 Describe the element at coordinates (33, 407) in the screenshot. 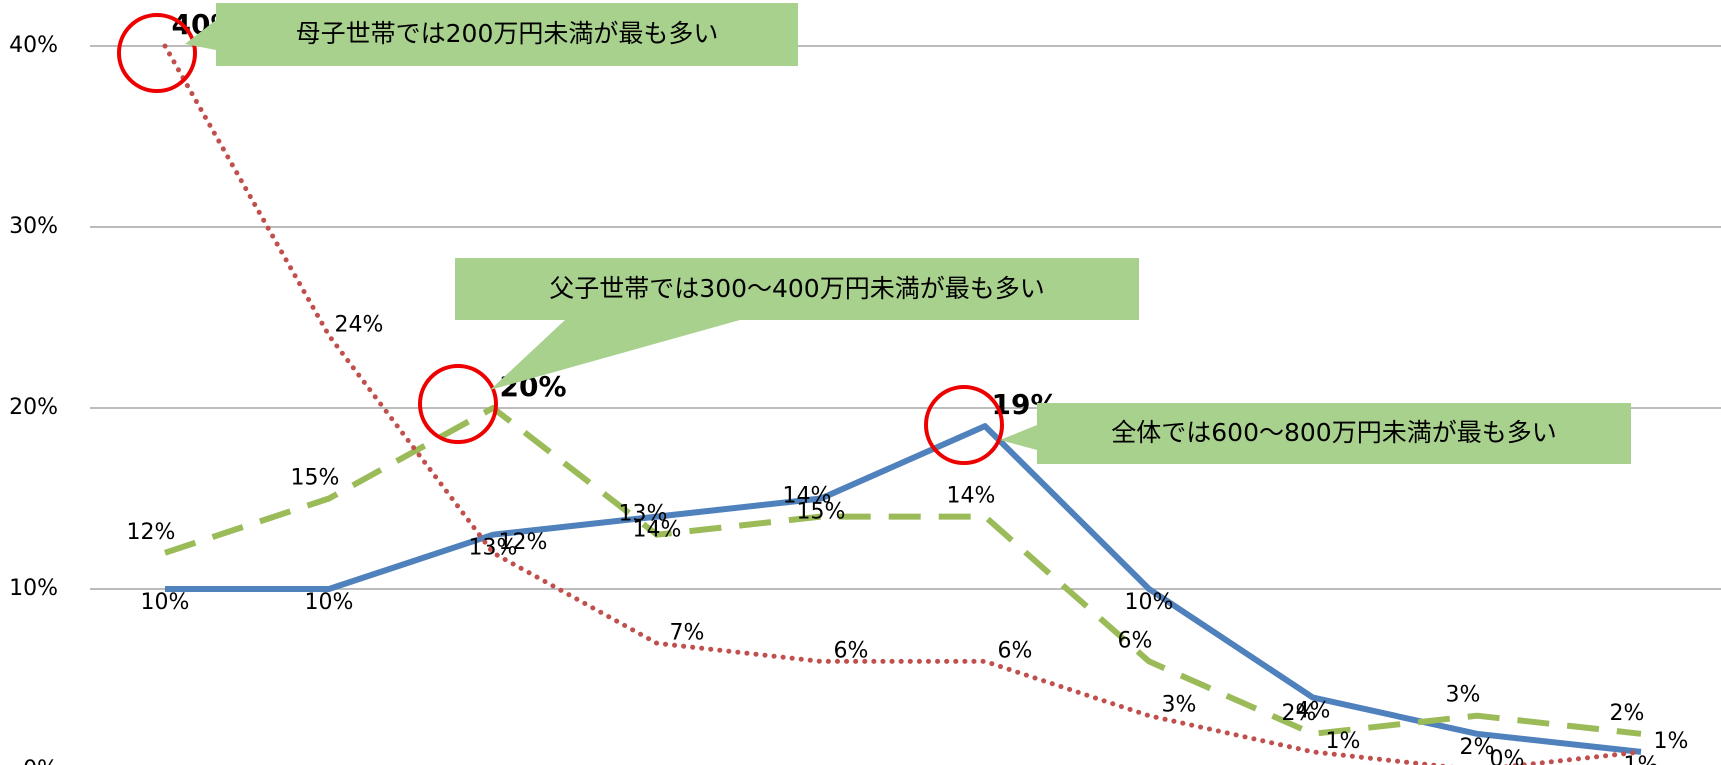

I see `y-tick-label: 20%` at that location.